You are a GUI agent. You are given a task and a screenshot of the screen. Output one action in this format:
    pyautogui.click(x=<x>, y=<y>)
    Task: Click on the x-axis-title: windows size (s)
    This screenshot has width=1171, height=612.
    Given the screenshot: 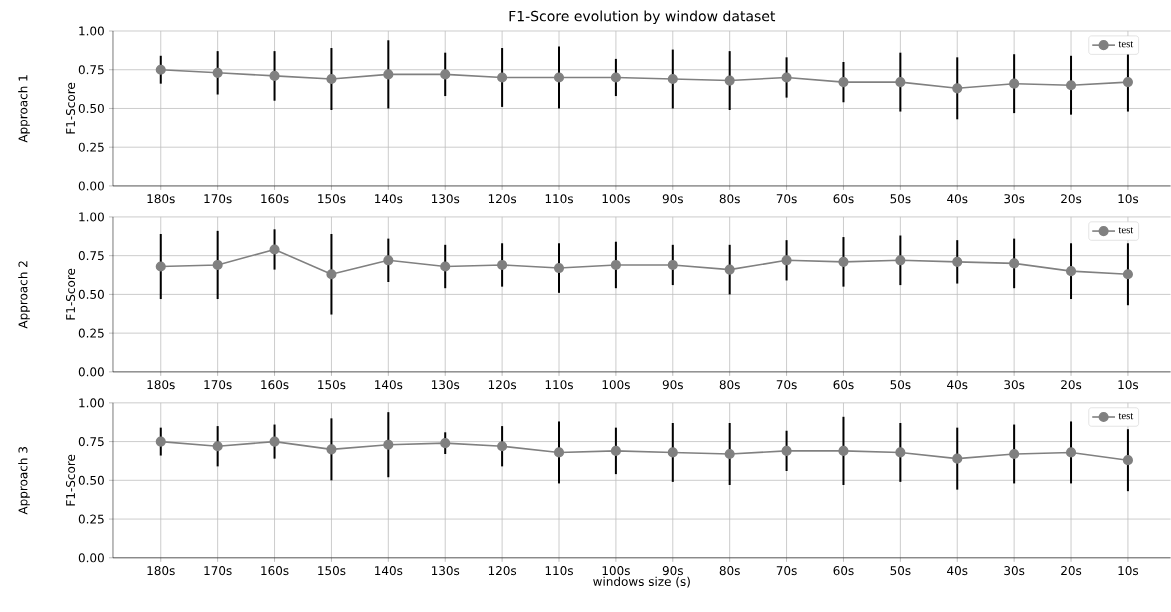 What is the action you would take?
    pyautogui.click(x=641, y=582)
    